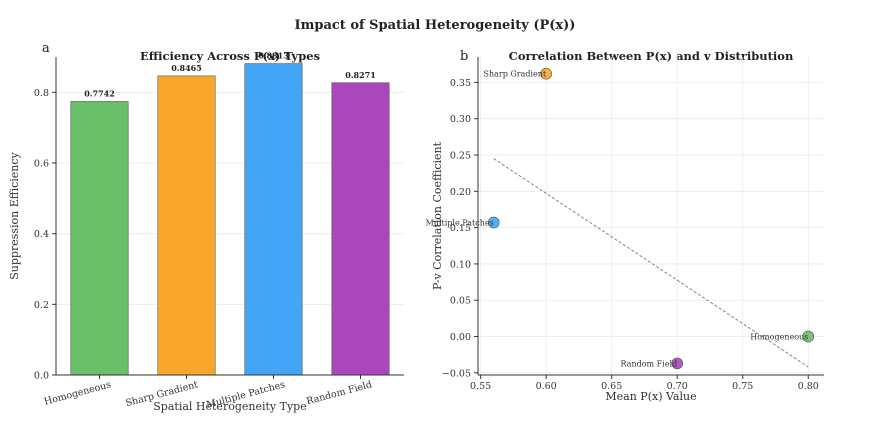 The height and width of the screenshot is (421, 871). Describe the element at coordinates (99, 238) in the screenshot. I see `bar-homogeneous` at that location.